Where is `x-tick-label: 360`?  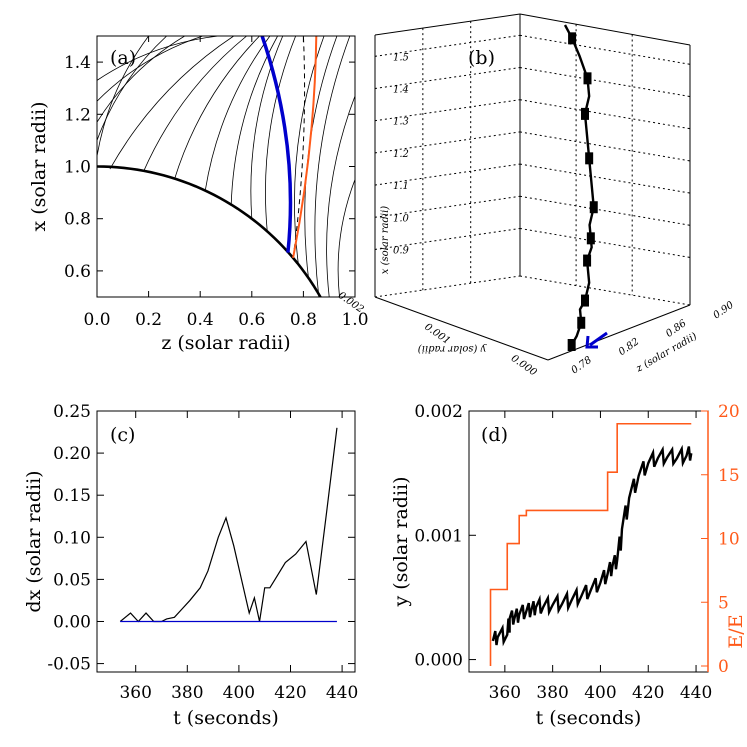 x-tick-label: 360 is located at coordinates (505, 693).